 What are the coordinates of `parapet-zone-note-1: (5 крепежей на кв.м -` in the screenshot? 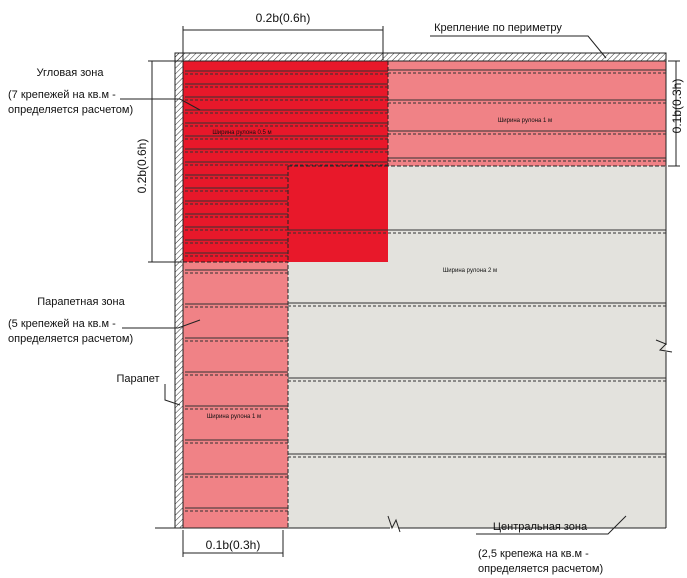 It's located at (62, 324).